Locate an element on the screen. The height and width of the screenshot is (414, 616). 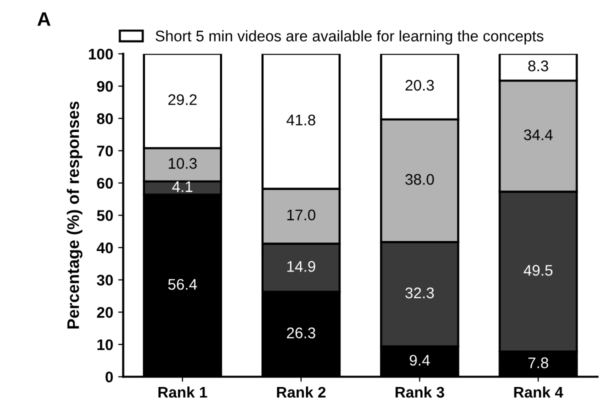
y-tick-label: 60 is located at coordinates (105, 183).